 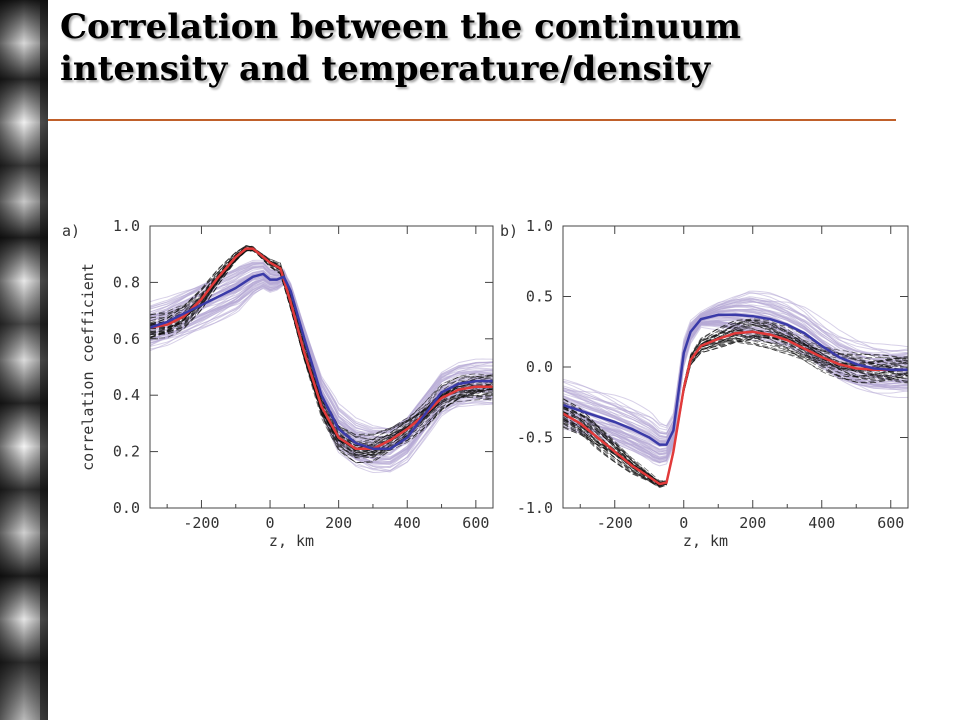 I want to click on y-tick-label: 0.8, so click(x=126, y=282).